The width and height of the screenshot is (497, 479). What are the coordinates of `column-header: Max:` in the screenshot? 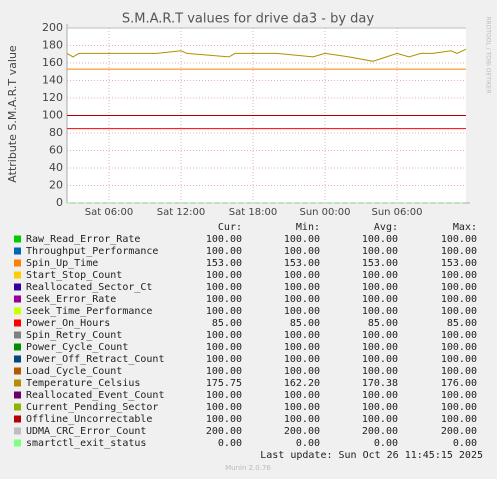 It's located at (465, 227).